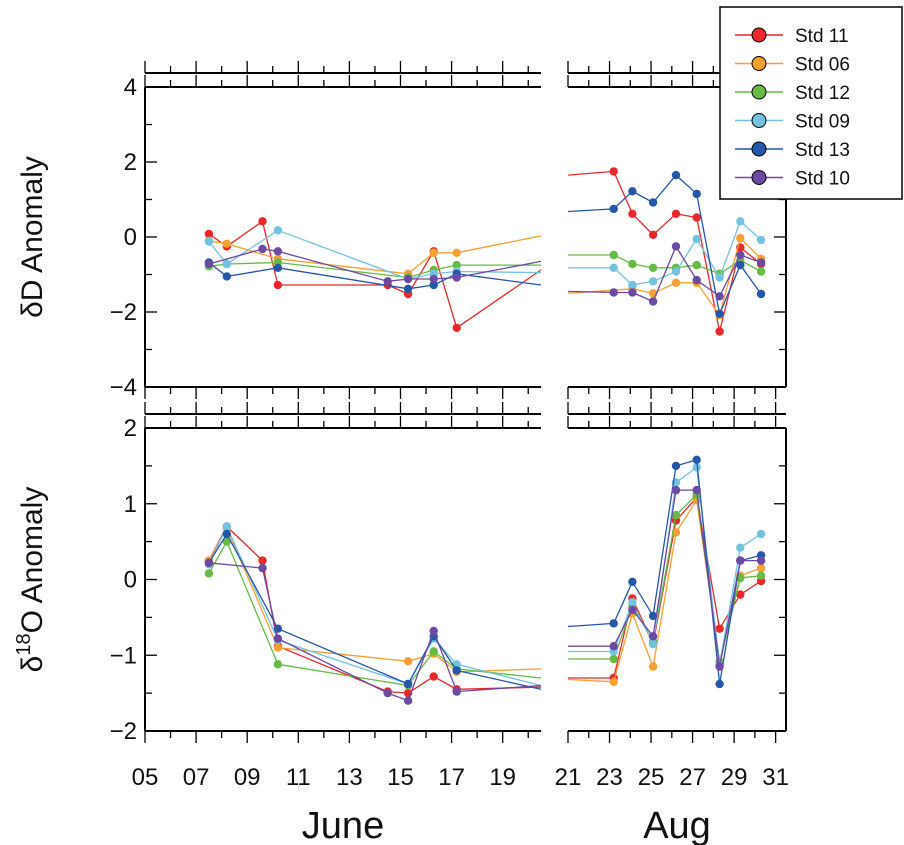  What do you see at coordinates (651, 777) in the screenshot?
I see `x-tick-label: 25` at bounding box center [651, 777].